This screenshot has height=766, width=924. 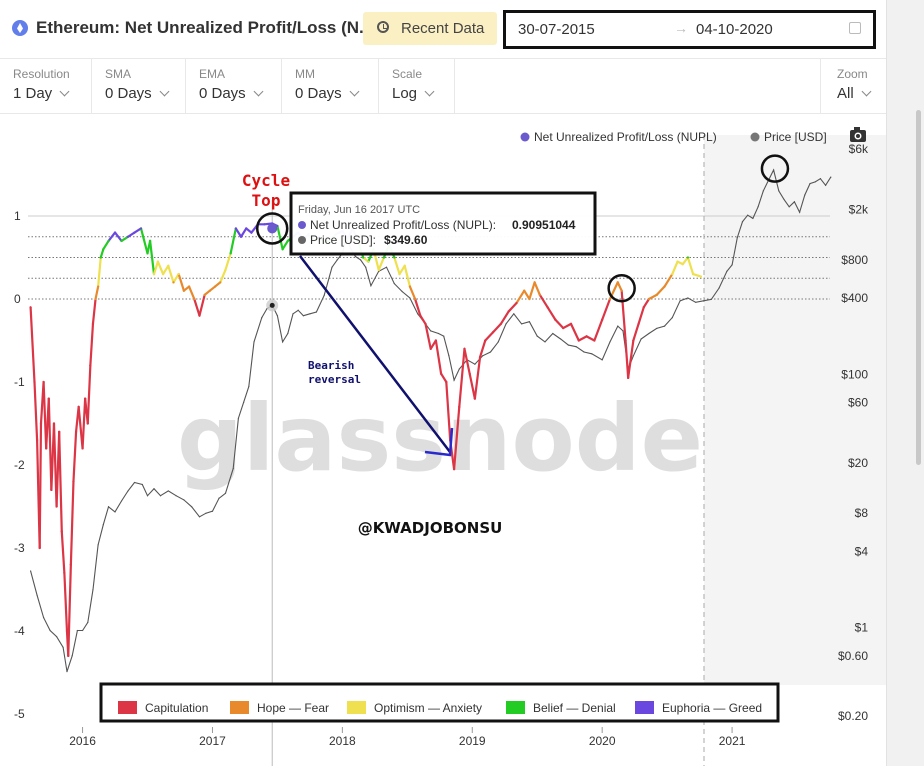 What do you see at coordinates (231, 93) in the screenshot?
I see `ema-value: 0 Days` at bounding box center [231, 93].